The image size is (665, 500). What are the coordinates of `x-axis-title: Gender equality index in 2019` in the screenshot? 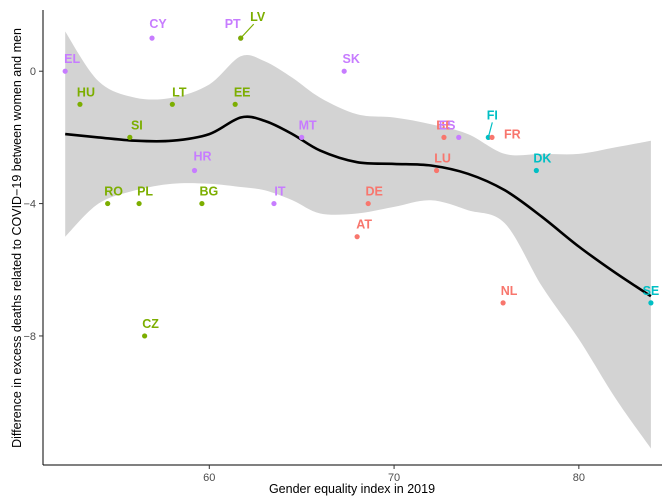 It's located at (352, 489).